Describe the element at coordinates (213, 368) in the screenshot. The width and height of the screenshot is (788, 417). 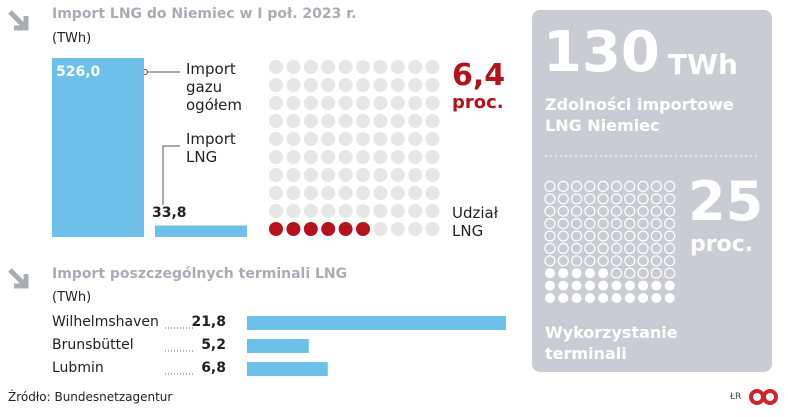
I see `value-label: 6,8` at that location.